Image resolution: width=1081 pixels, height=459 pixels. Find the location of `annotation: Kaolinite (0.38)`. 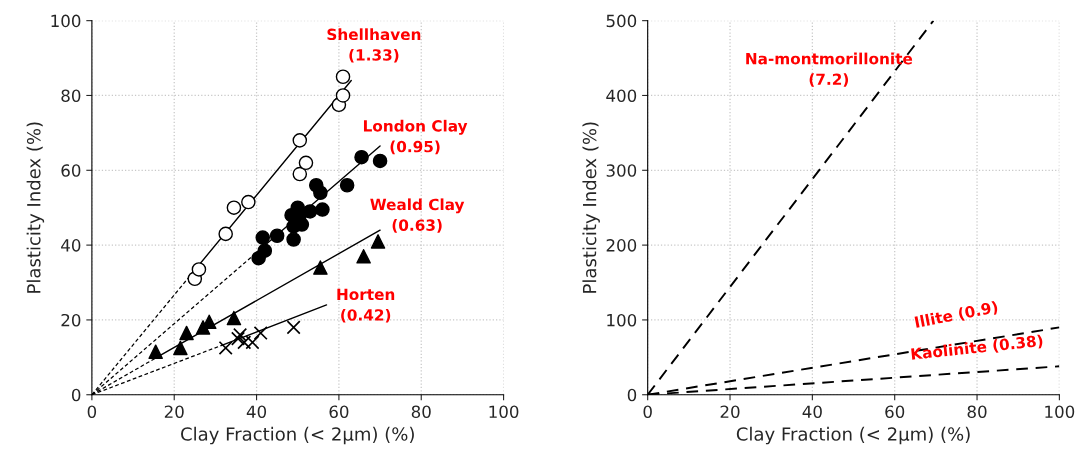

annotation: Kaolinite (0.38) is located at coordinates (977, 348).